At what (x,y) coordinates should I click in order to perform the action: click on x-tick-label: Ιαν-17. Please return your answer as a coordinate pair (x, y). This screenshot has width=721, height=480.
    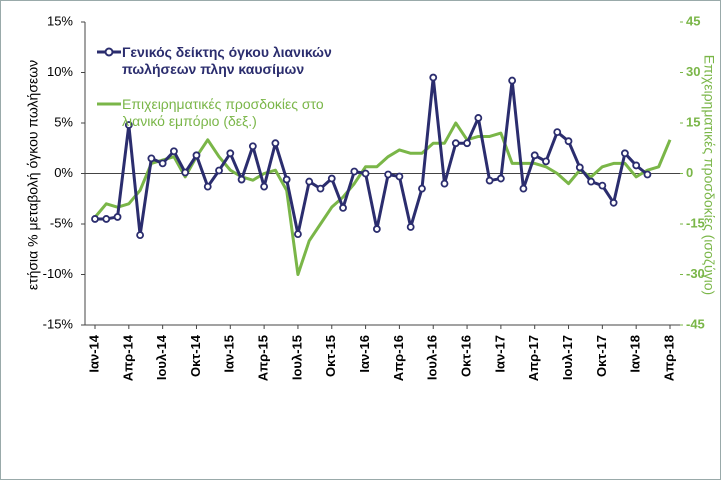
    Looking at the image, I should click on (499, 354).